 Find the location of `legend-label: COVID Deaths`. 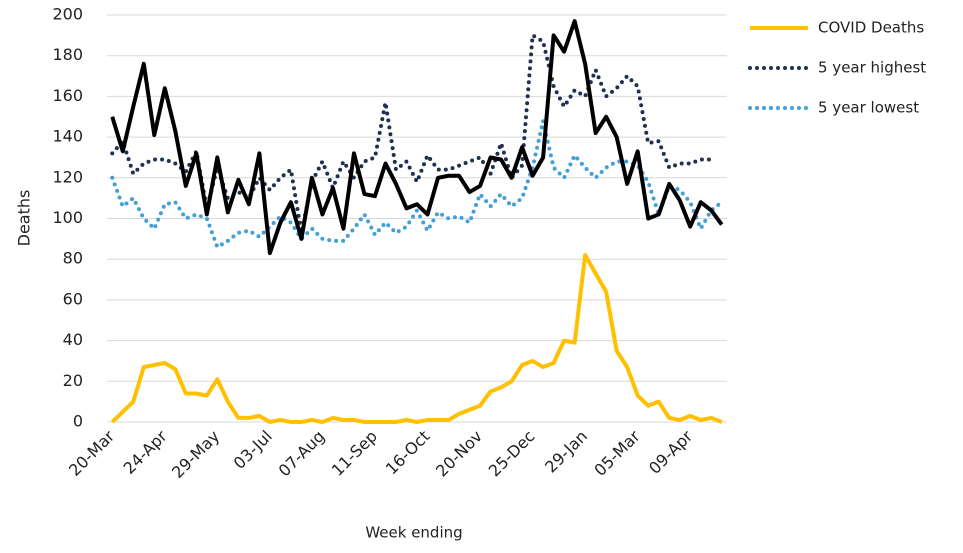

legend-label: COVID Deaths is located at coordinates (871, 28).